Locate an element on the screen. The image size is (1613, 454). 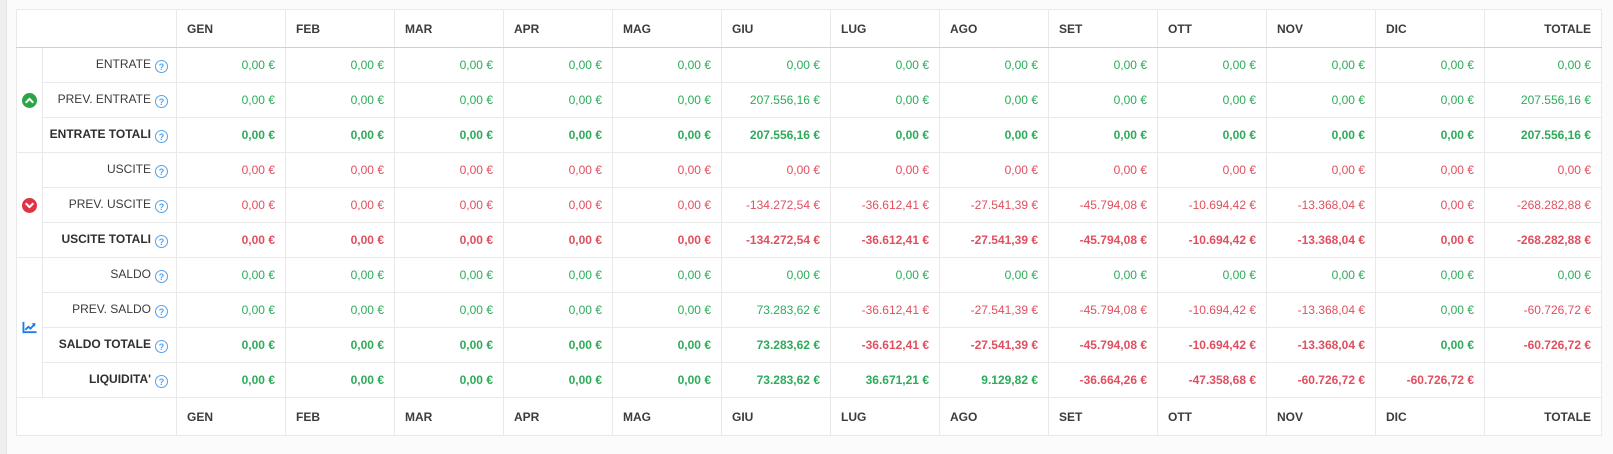
row-label: LIQUIDITA' is located at coordinates (120, 379).